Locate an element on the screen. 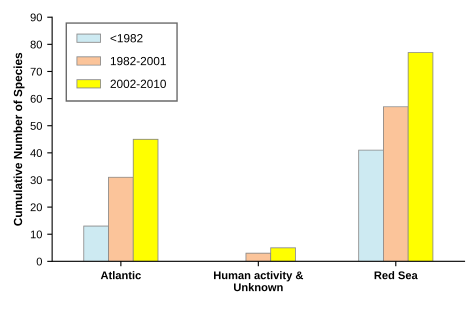 This screenshot has height=313, width=474. y-axis-title: Cumulative Number of Species is located at coordinates (19, 139).